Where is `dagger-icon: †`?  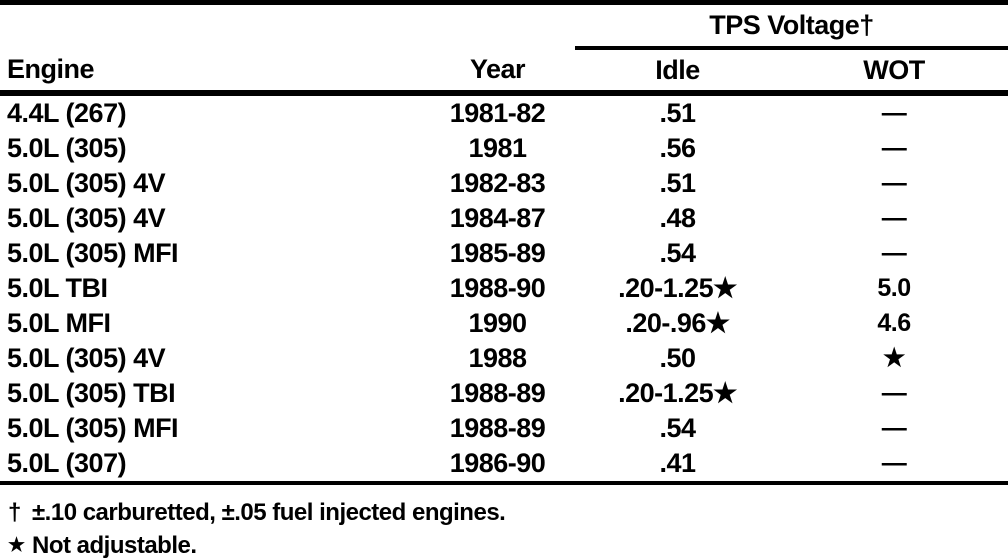
dagger-icon: † is located at coordinates (14, 512).